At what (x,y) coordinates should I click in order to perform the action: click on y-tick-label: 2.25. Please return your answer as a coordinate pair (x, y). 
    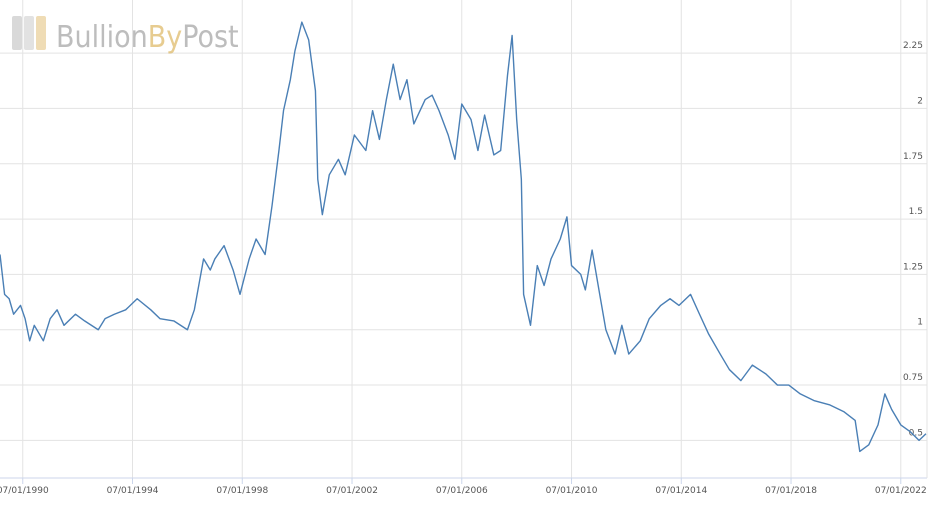
    Looking at the image, I should click on (913, 46).